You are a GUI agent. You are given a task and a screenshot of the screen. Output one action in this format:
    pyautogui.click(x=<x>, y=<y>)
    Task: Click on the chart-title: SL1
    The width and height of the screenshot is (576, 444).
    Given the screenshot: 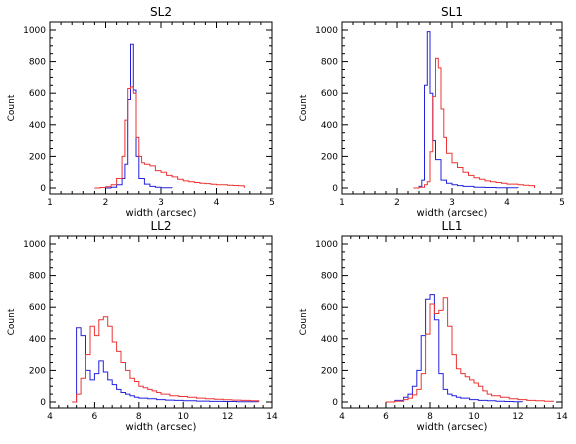 What is the action you would take?
    pyautogui.click(x=452, y=12)
    